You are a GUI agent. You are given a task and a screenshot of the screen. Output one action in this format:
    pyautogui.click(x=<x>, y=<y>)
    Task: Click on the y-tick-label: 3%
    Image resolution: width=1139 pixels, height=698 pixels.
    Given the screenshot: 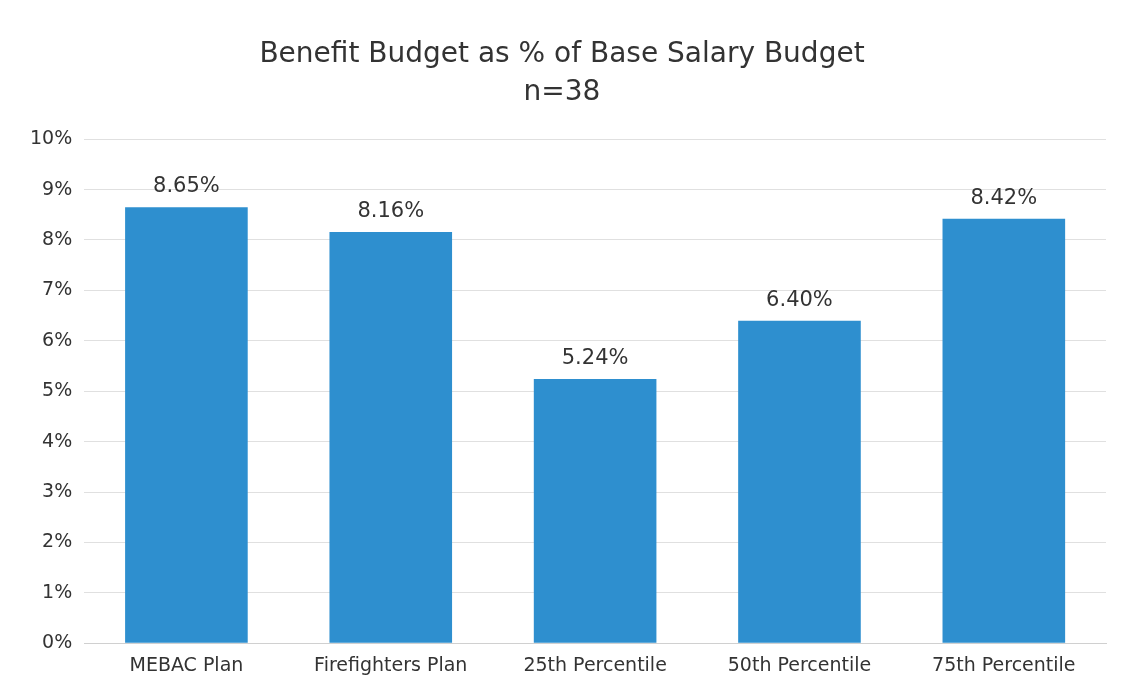 What is the action you would take?
    pyautogui.click(x=57, y=489)
    